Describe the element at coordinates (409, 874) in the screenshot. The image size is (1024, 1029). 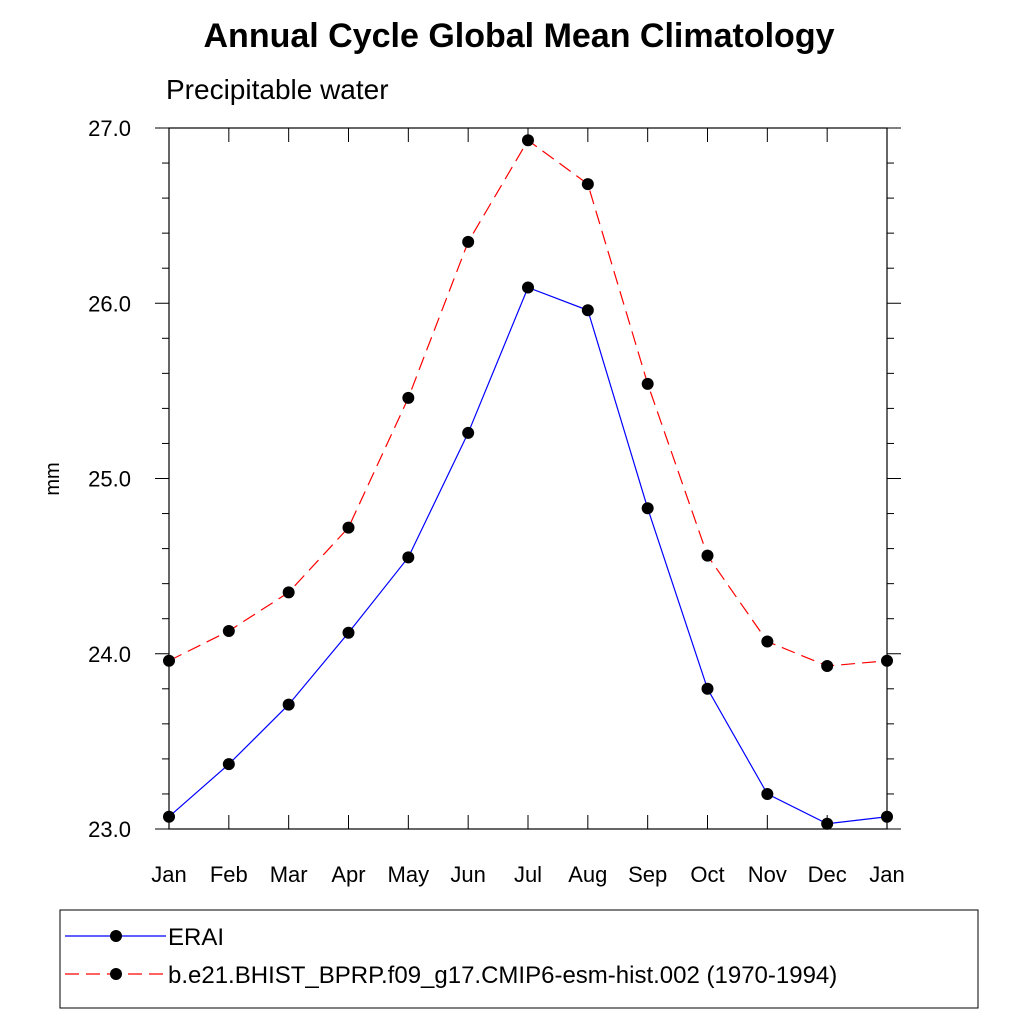
I see `x-tick-label: May` at that location.